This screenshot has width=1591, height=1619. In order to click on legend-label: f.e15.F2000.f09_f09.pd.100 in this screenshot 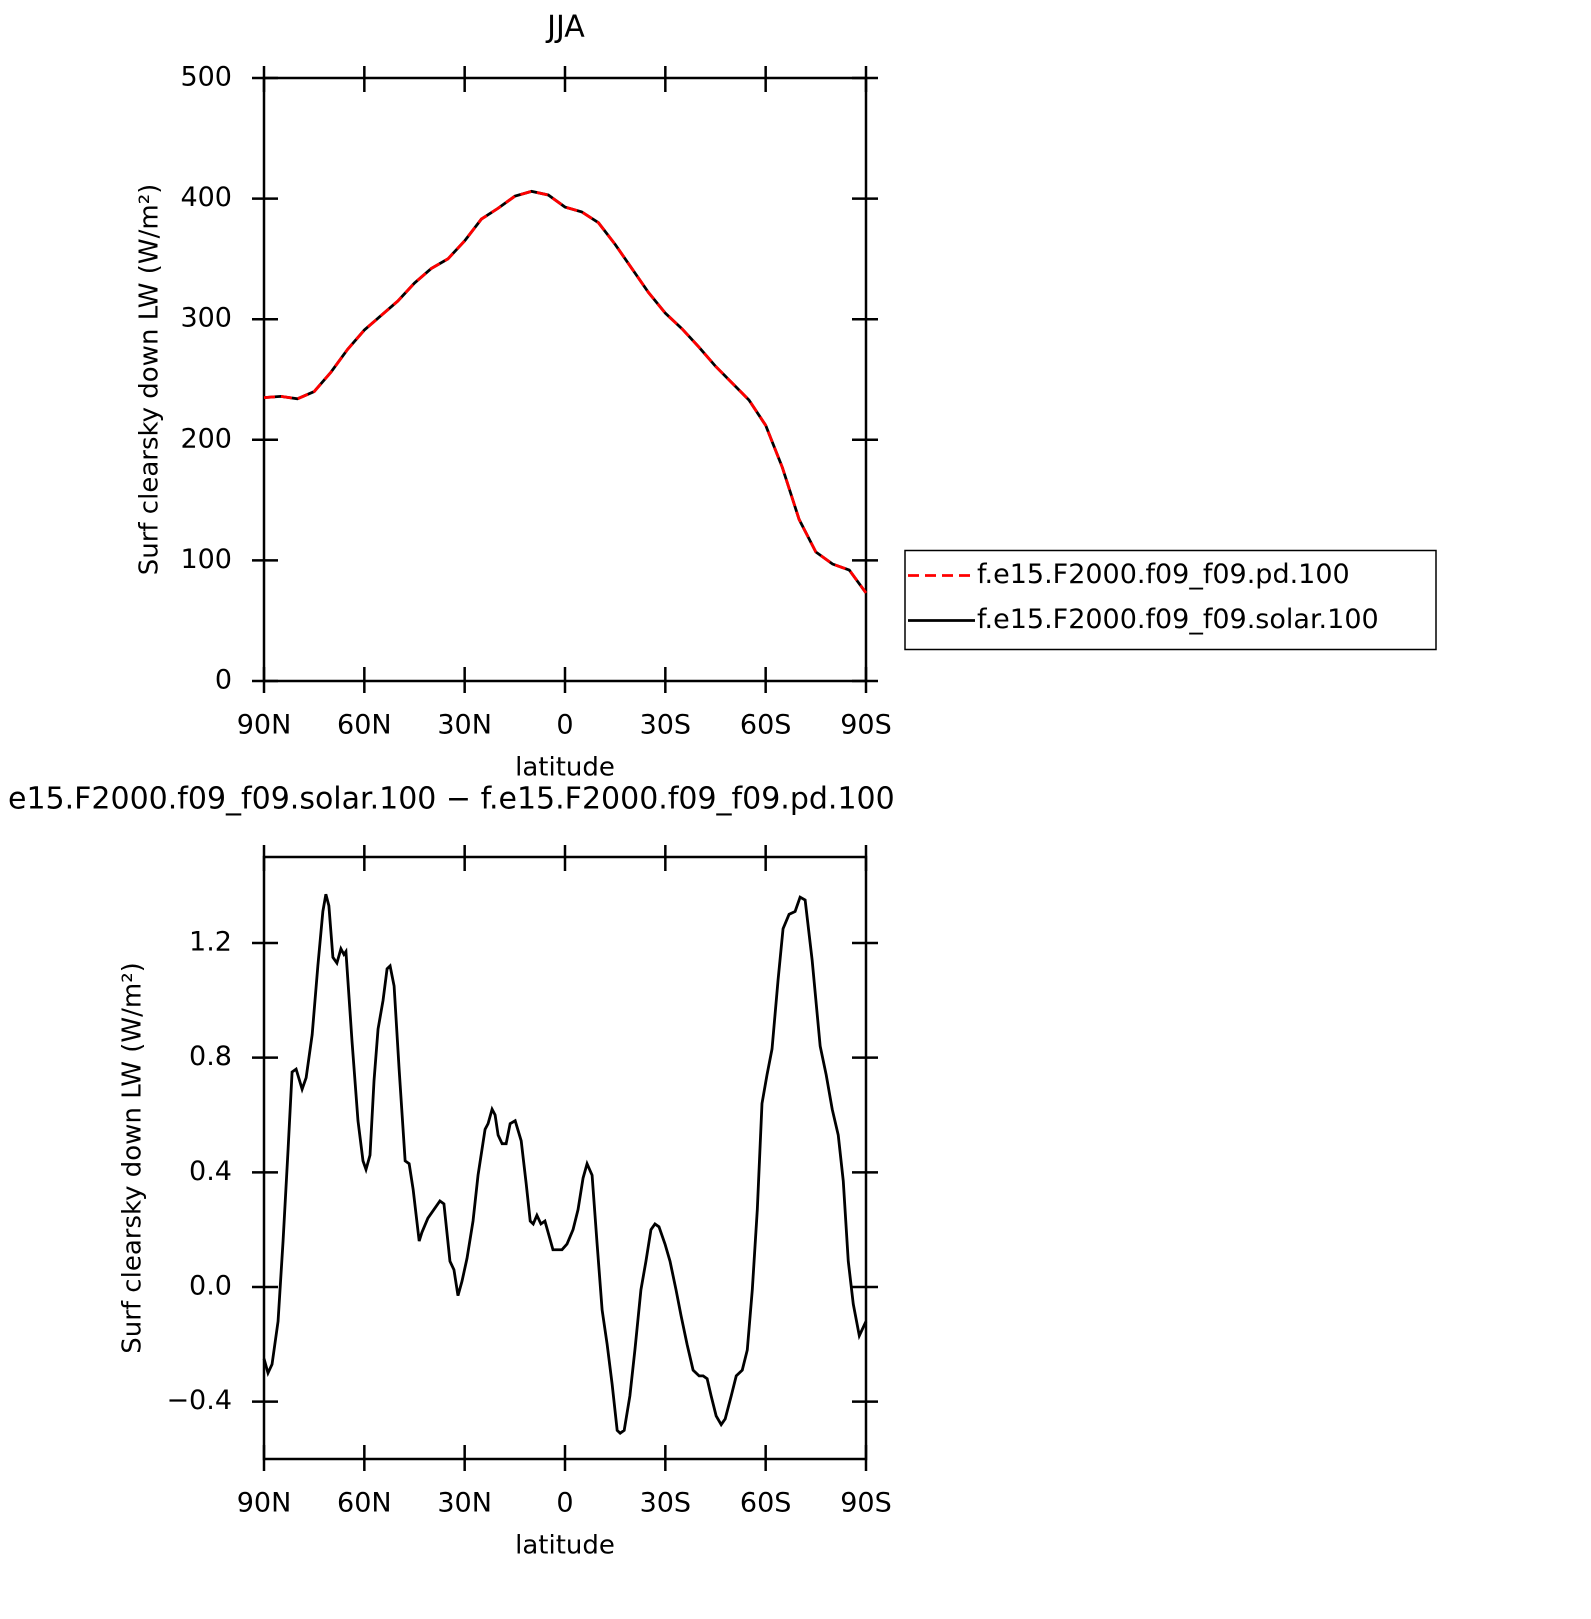, I will do `click(1163, 574)`.